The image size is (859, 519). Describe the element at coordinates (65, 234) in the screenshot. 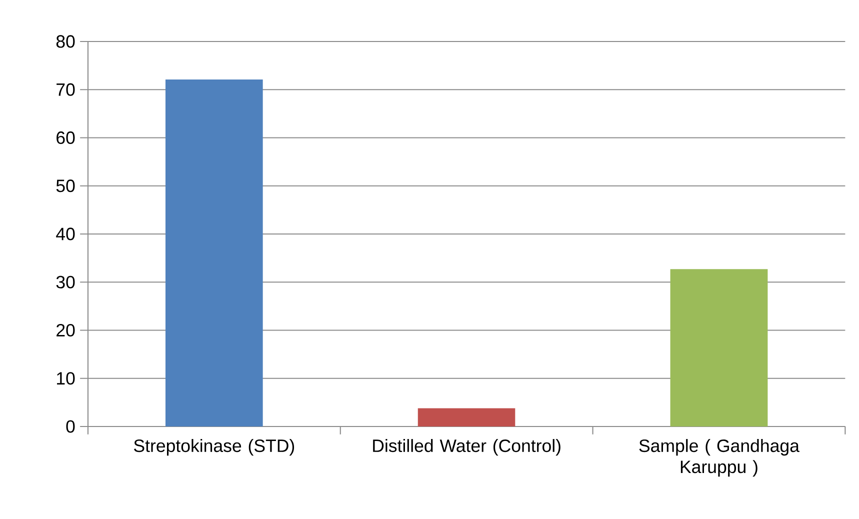

I see `y-tick-label: 40` at that location.